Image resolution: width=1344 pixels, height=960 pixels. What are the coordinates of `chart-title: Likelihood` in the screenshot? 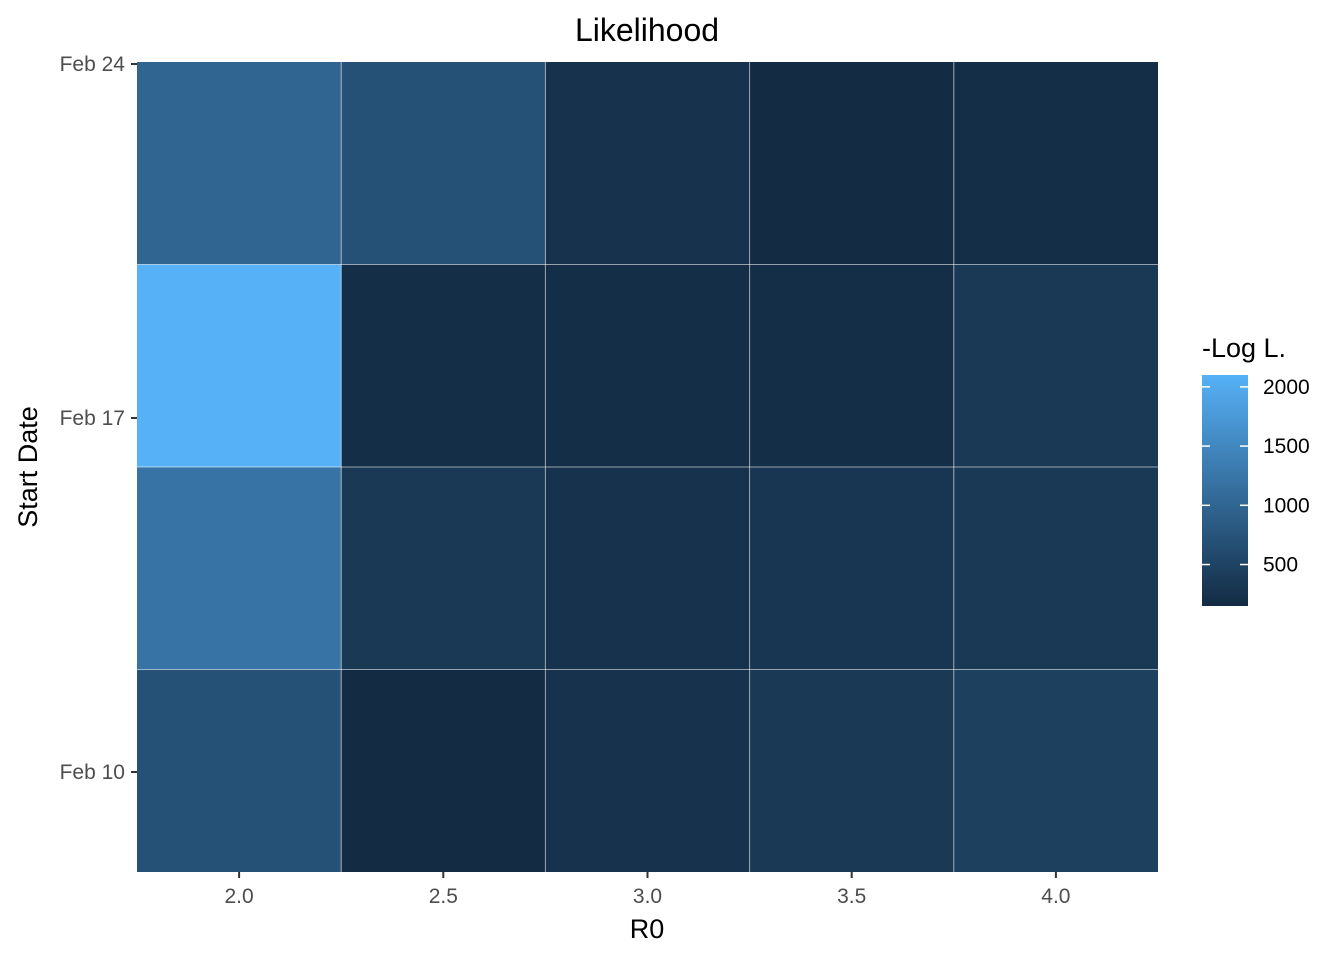 It's located at (647, 30).